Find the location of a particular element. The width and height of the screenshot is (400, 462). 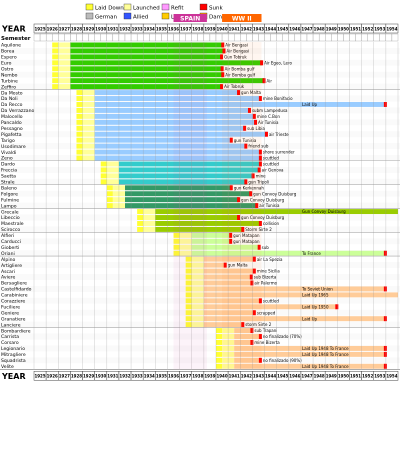

ship-name-3-1: Folgore is located at coordinates (9, 194).